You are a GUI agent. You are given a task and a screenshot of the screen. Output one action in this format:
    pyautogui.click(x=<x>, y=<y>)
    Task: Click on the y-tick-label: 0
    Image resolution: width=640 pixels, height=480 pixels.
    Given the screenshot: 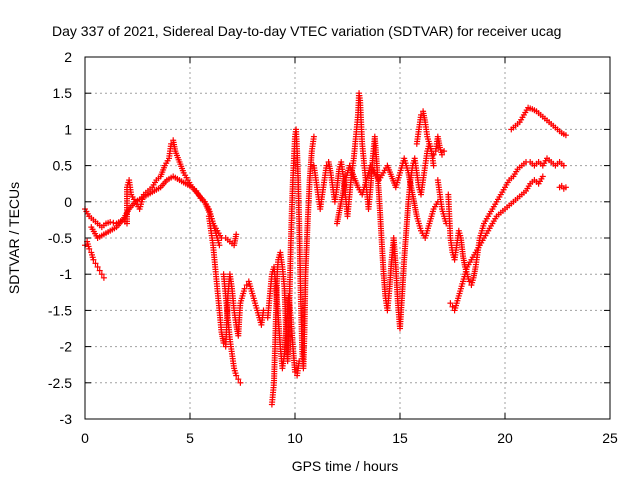 What is the action you would take?
    pyautogui.click(x=68, y=202)
    